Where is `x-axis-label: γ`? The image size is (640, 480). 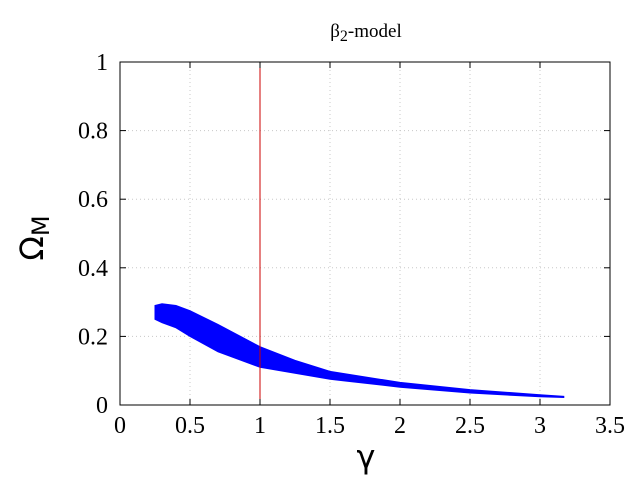 x-axis-label: γ is located at coordinates (366, 457).